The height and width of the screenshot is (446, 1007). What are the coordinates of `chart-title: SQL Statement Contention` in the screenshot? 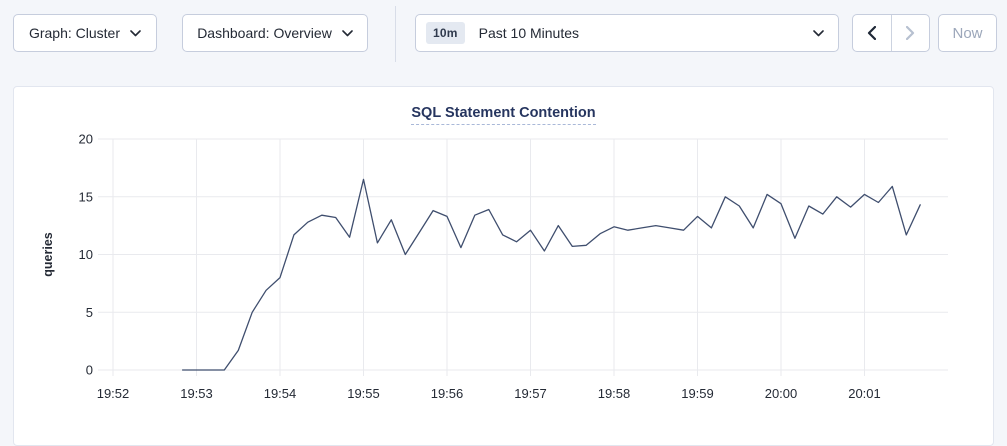 It's located at (503, 115).